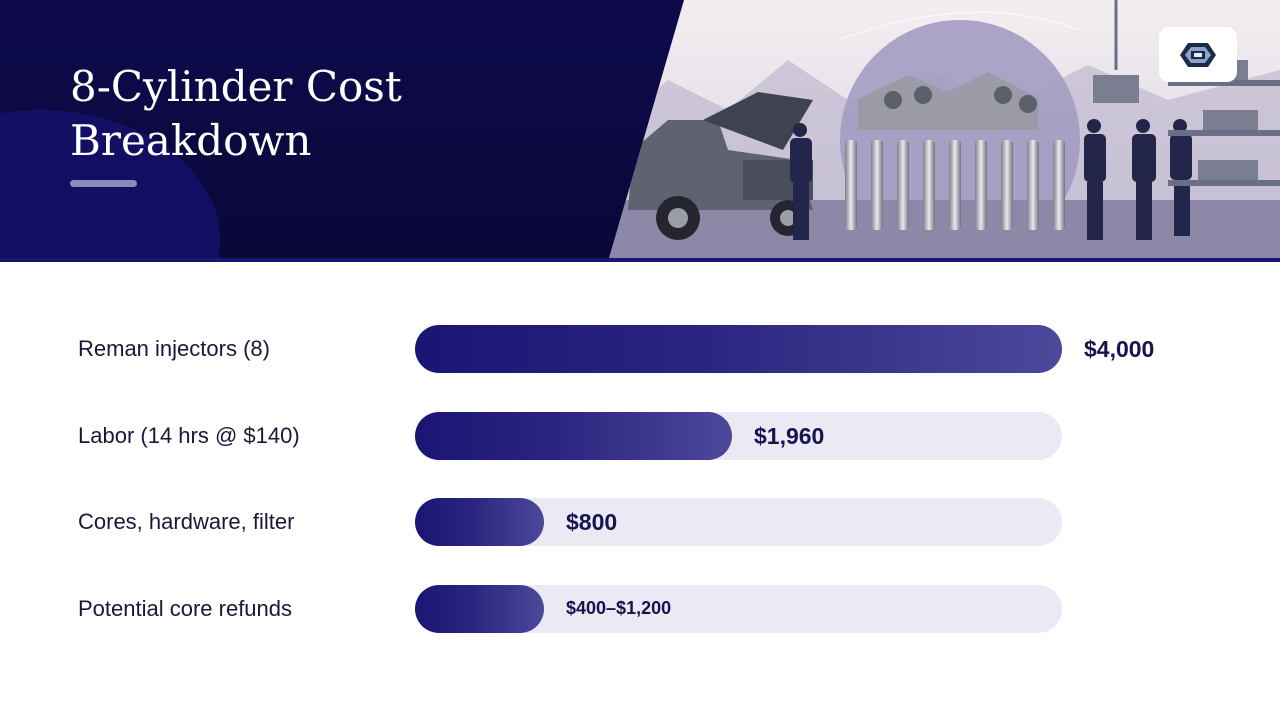 The image size is (1280, 720). Describe the element at coordinates (174, 348) in the screenshot. I see `bar-label: Reman injectors (8)` at that location.